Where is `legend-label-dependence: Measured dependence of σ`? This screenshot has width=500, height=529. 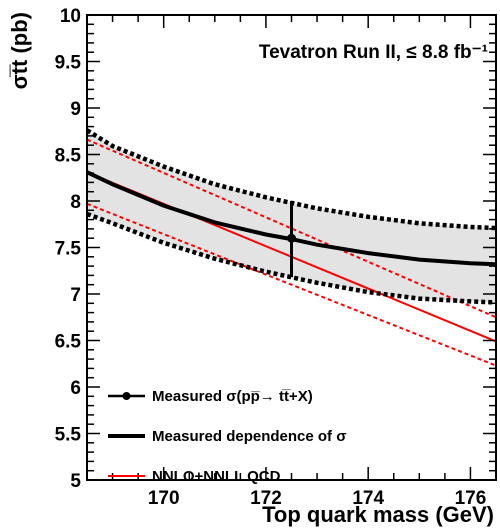 legend-label-dependence: Measured dependence of σ is located at coordinates (249, 436).